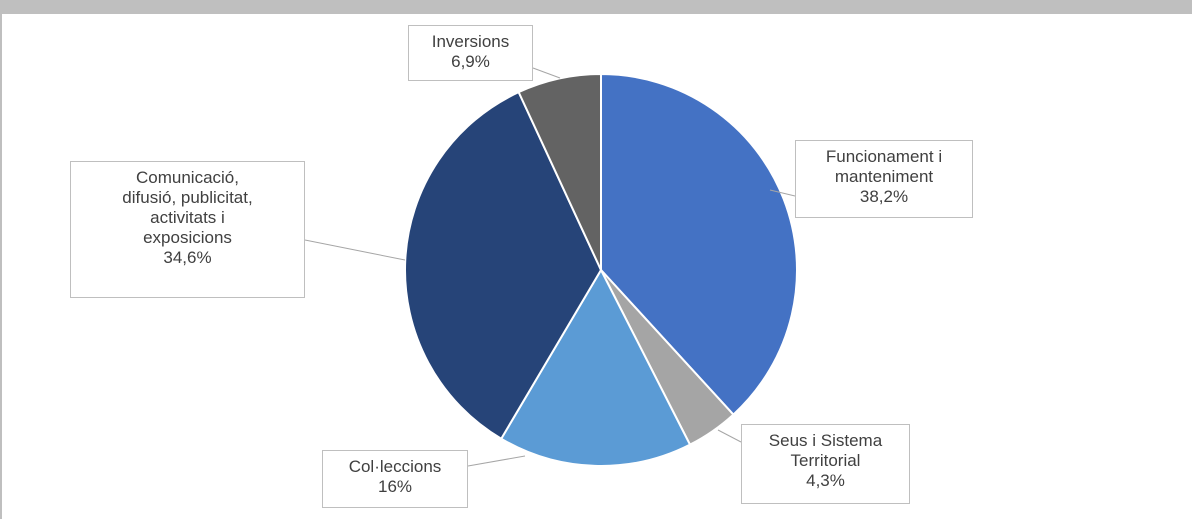 This screenshot has width=1192, height=519. I want to click on data-label: Seus i Sistema Territorial 4,3%, so click(825, 464).